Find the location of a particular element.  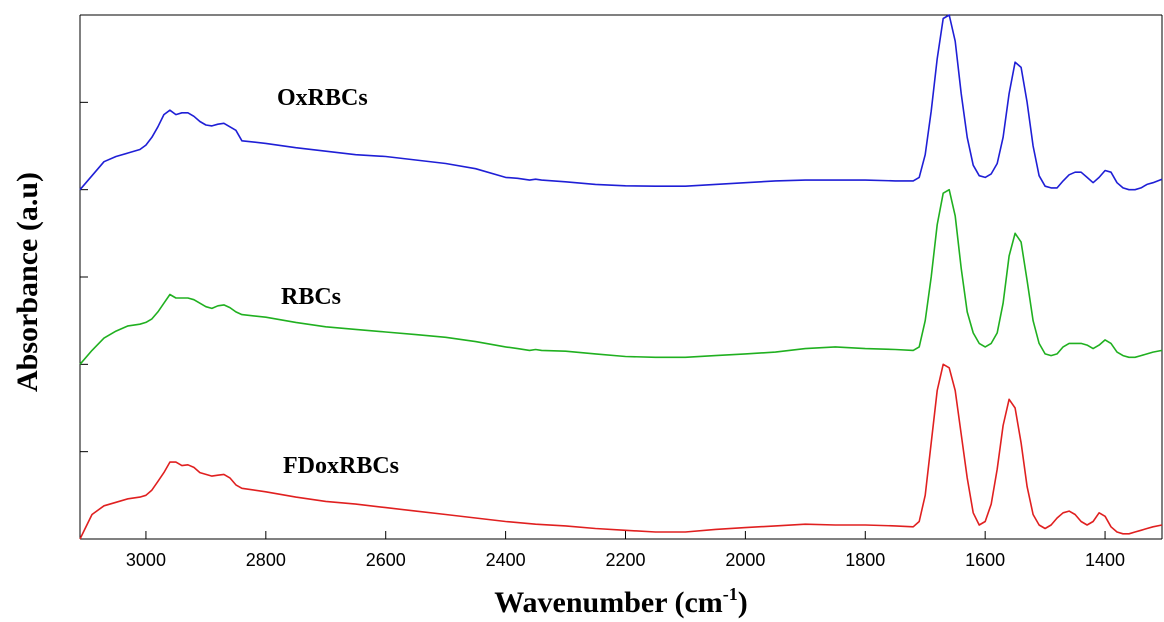

series-label-rbcs: RBCs is located at coordinates (311, 297).